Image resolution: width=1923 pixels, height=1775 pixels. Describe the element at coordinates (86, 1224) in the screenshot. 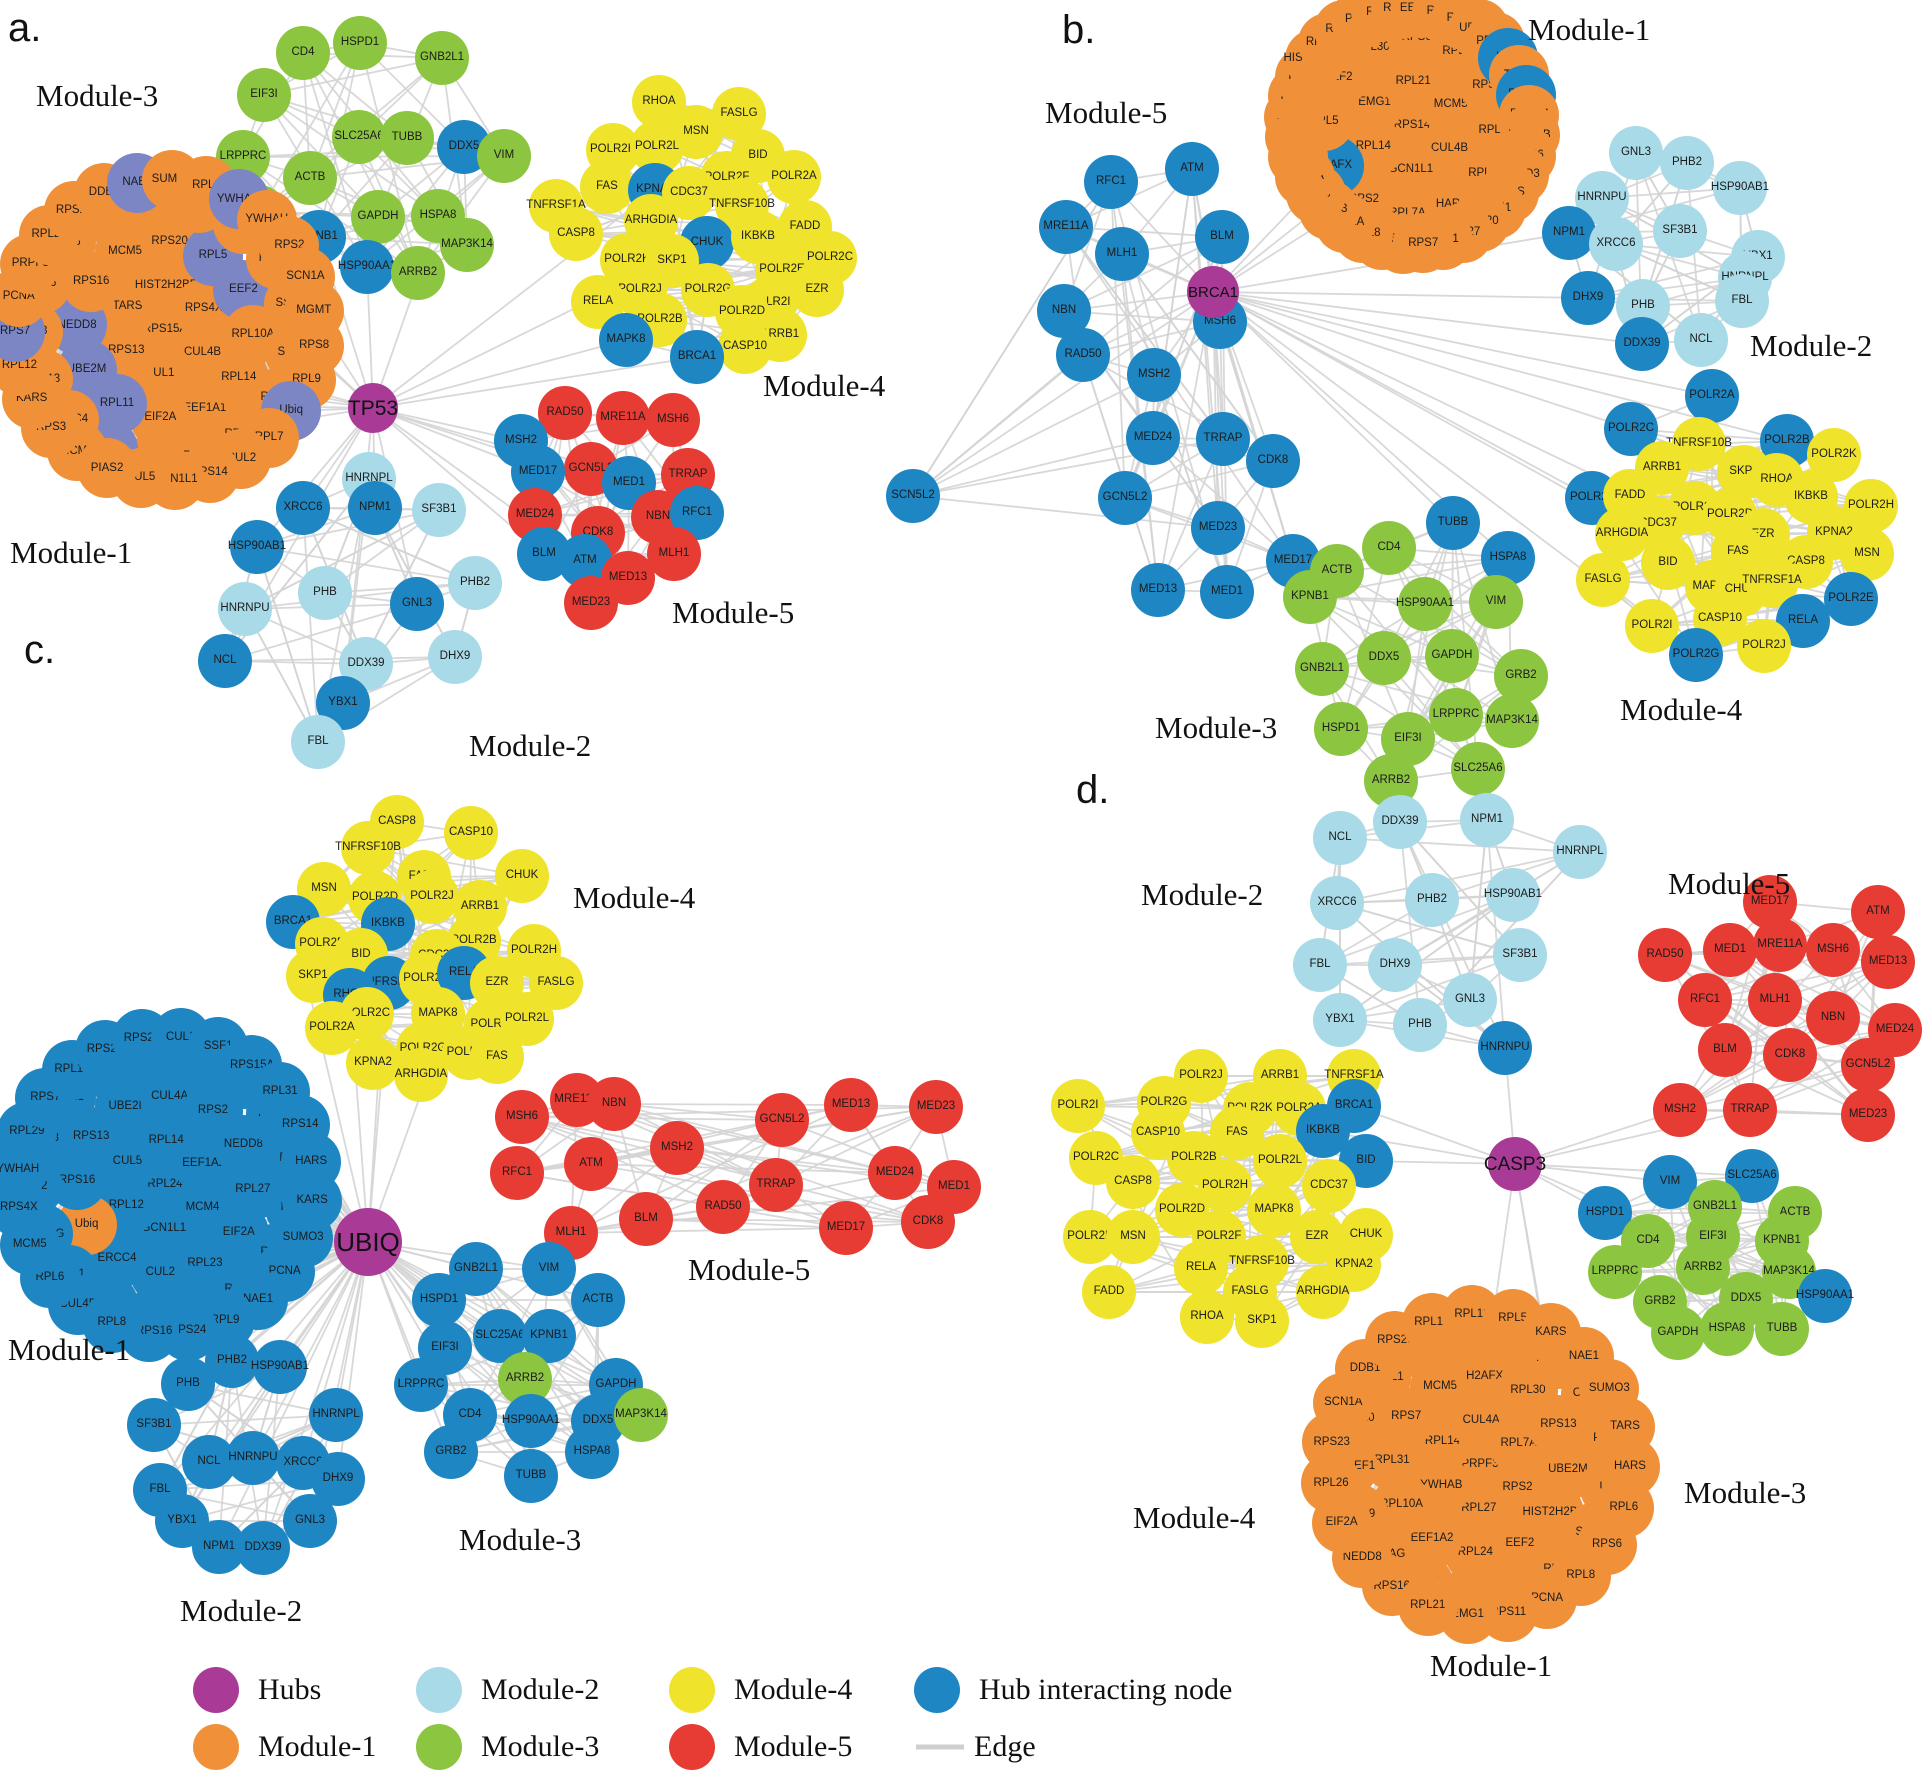

I see `node-label: Ubiq` at that location.